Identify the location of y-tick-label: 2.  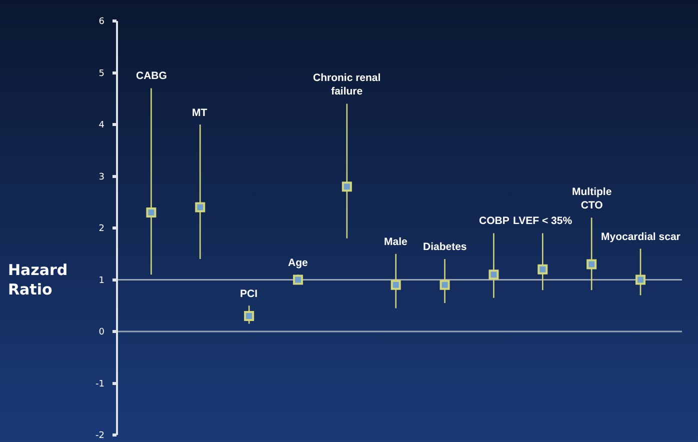
(101, 229).